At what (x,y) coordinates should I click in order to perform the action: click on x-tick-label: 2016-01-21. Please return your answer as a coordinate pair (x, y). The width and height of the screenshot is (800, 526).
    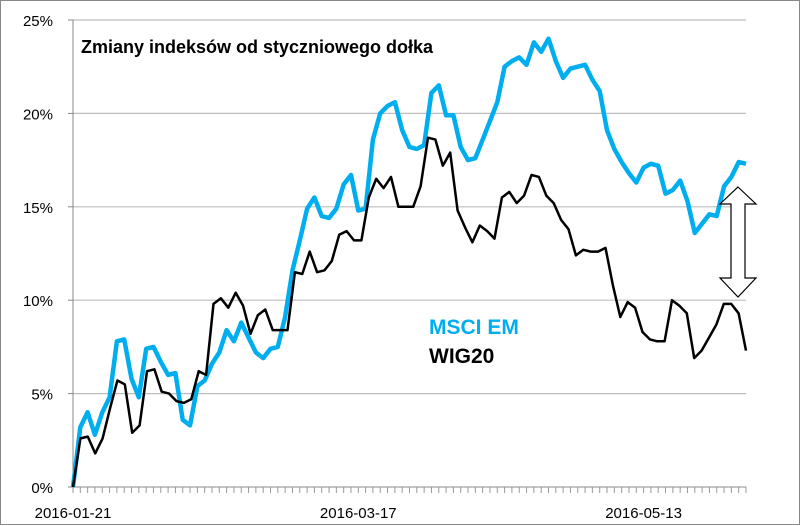
    Looking at the image, I should click on (73, 513).